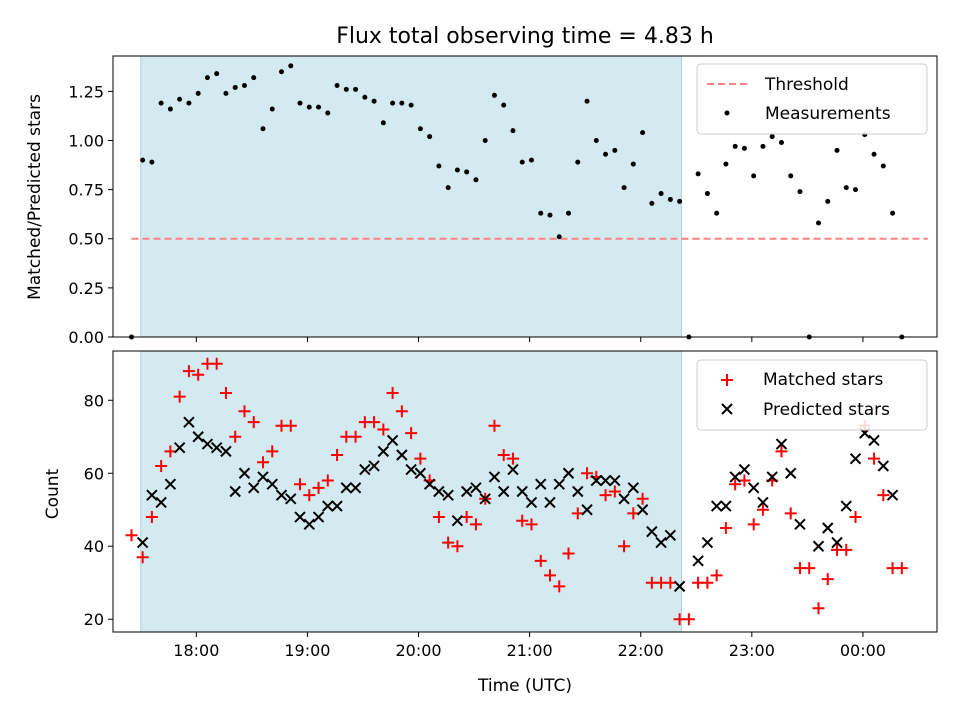 Image resolution: width=960 pixels, height=720 pixels. I want to click on x-tick-label: 21:00, so click(530, 650).